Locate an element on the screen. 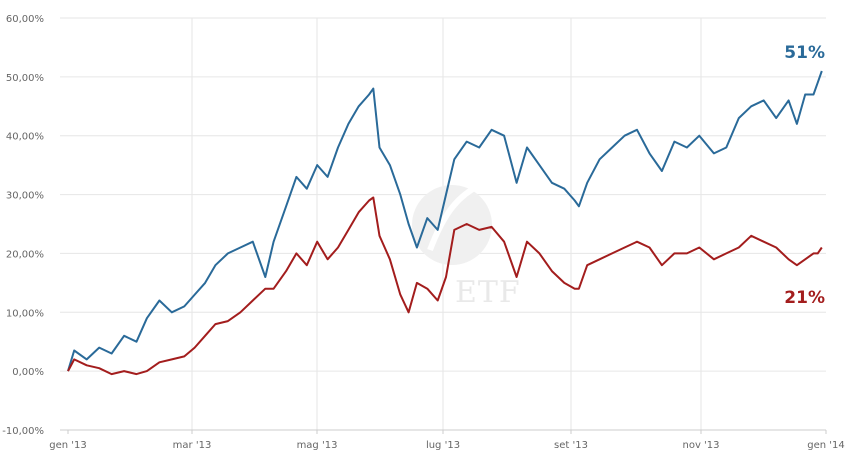  x-tick-label: set '13 is located at coordinates (571, 445).